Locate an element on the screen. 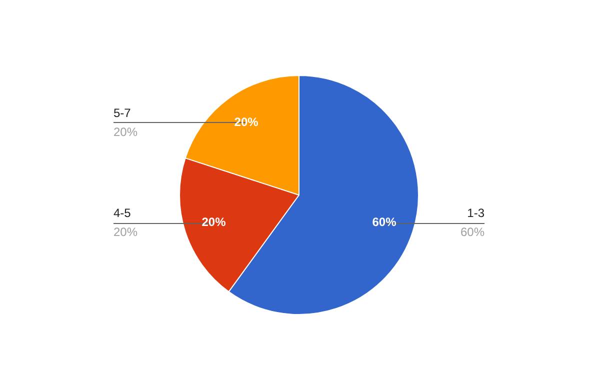  slice-label: 5-7 is located at coordinates (123, 113).